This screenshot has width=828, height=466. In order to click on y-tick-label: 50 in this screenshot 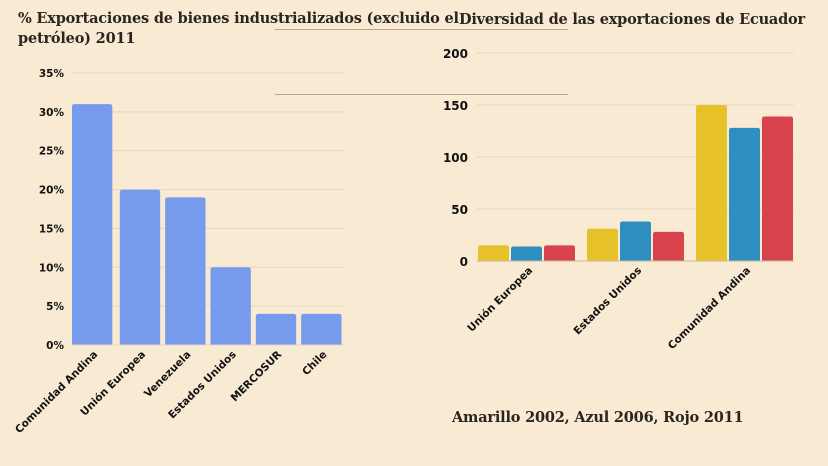, I will do `click(459, 210)`.